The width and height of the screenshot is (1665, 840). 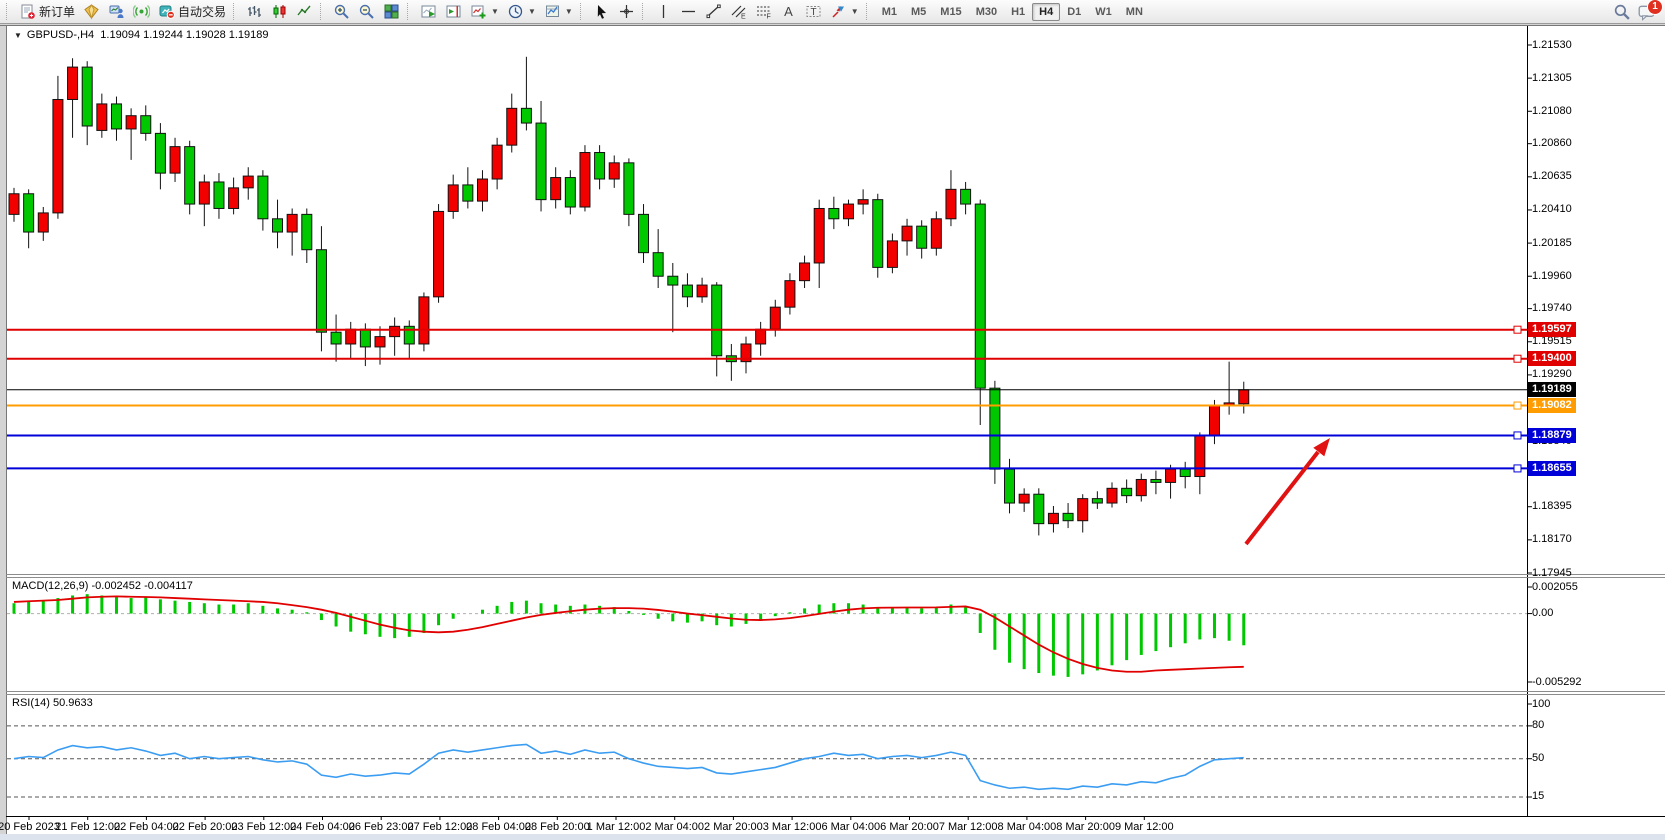 What do you see at coordinates (688, 12) in the screenshot?
I see `horizontal-line-button` at bounding box center [688, 12].